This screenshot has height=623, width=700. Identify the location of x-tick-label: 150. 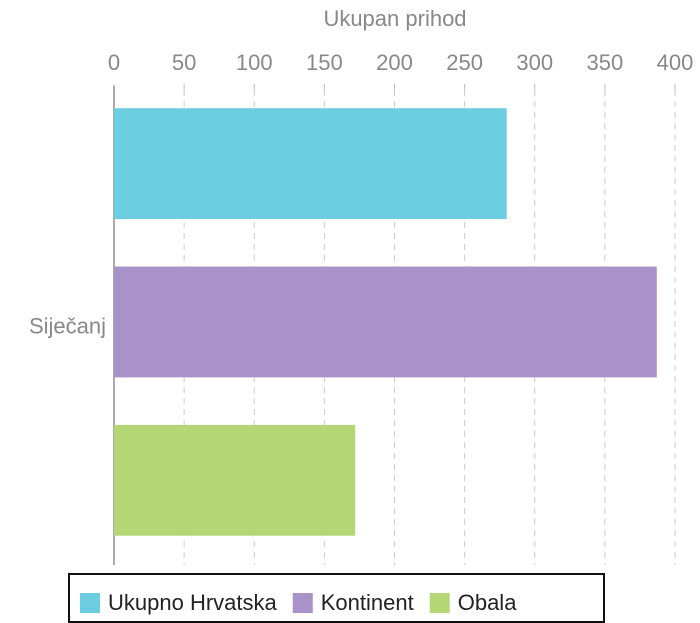
(324, 62).